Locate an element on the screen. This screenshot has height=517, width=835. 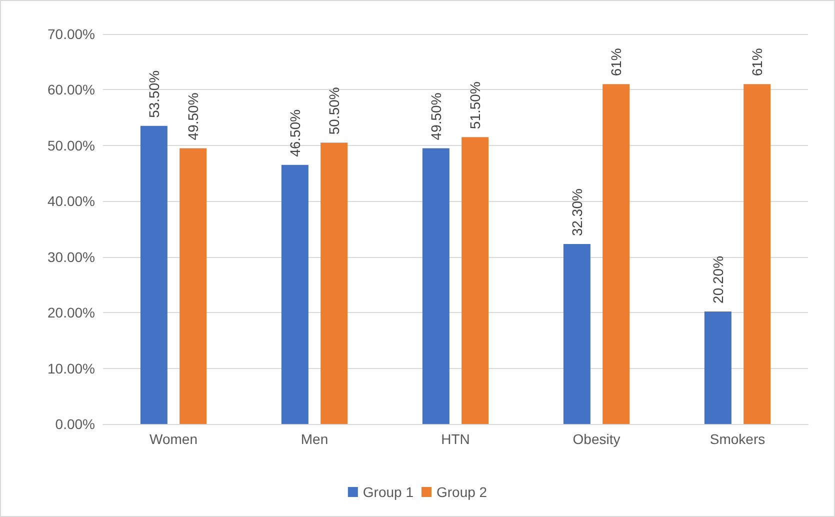
x-tick-label: Obesity is located at coordinates (596, 439).